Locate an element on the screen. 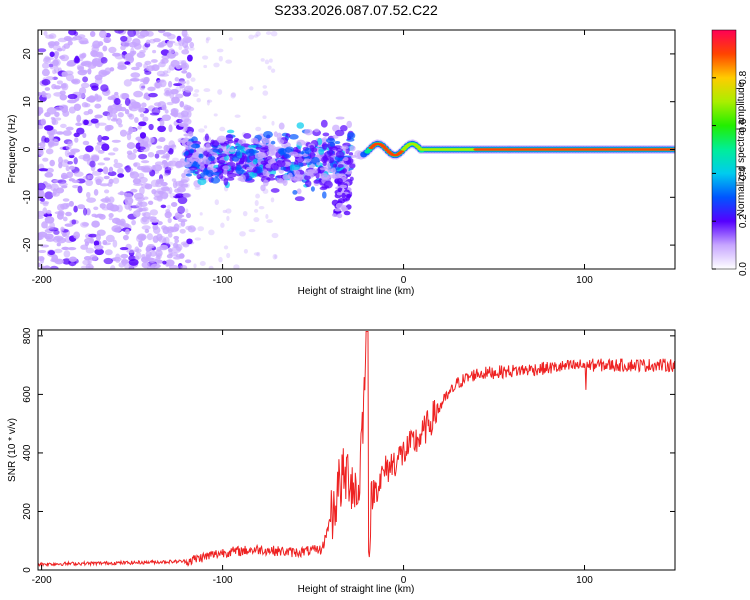 The width and height of the screenshot is (750, 600). snr-ylabel: SNR (10 * v/v) is located at coordinates (12, 450).